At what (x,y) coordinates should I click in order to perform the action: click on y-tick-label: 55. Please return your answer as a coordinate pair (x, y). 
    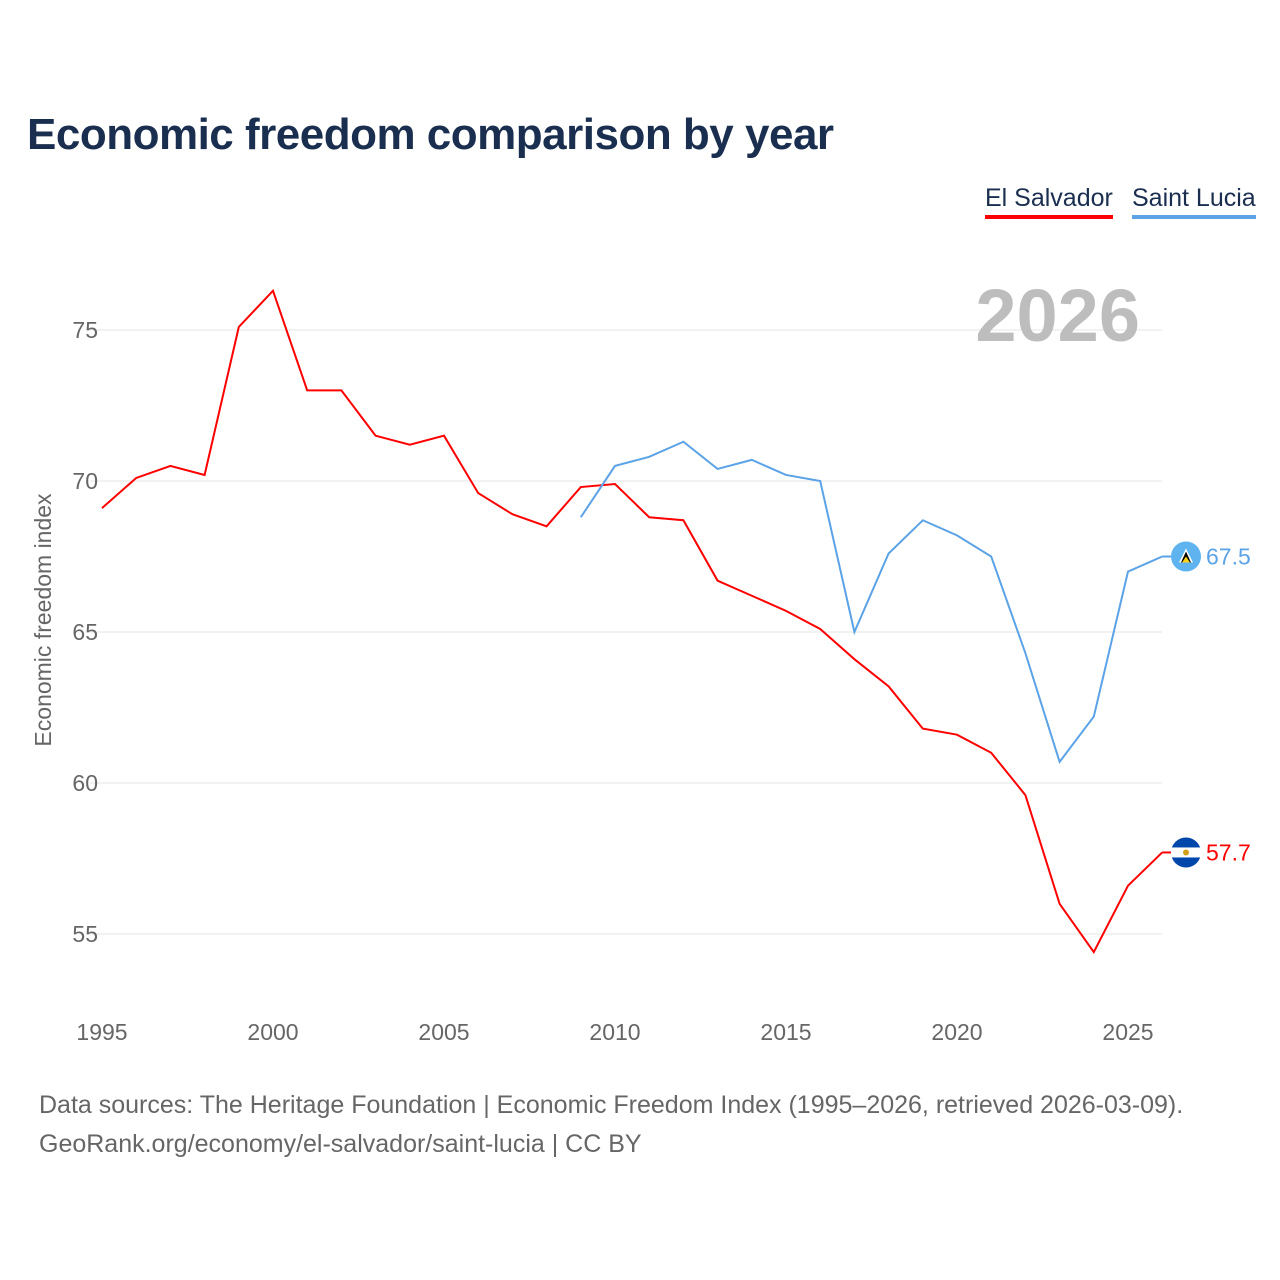
    Looking at the image, I should click on (85, 934).